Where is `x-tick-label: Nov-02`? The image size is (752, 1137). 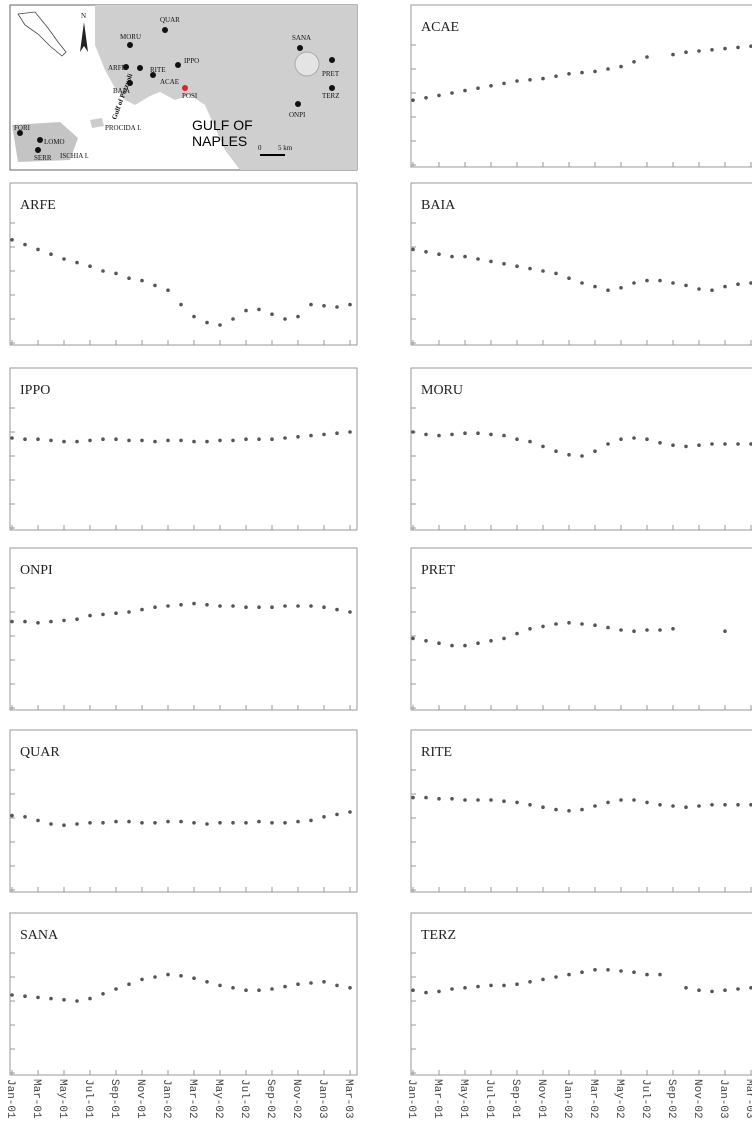
x-tick-label: Nov-02 is located at coordinates (296, 1099).